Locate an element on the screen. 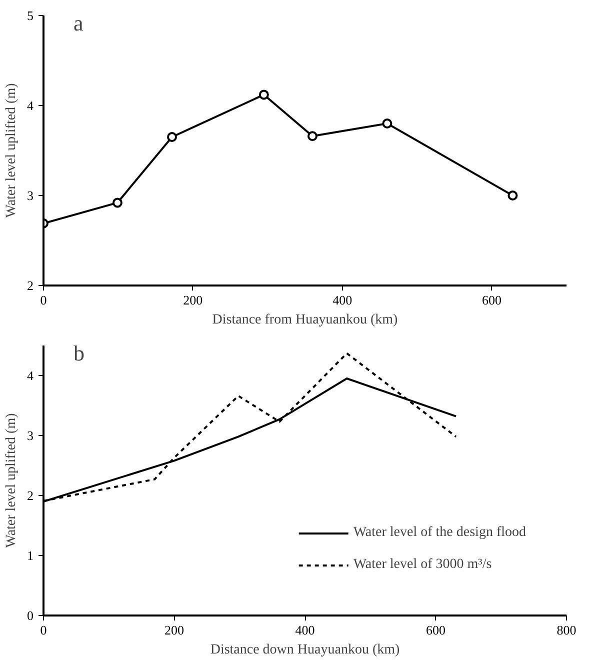 The height and width of the screenshot is (668, 591). x-tick-label: 800 is located at coordinates (566, 630).